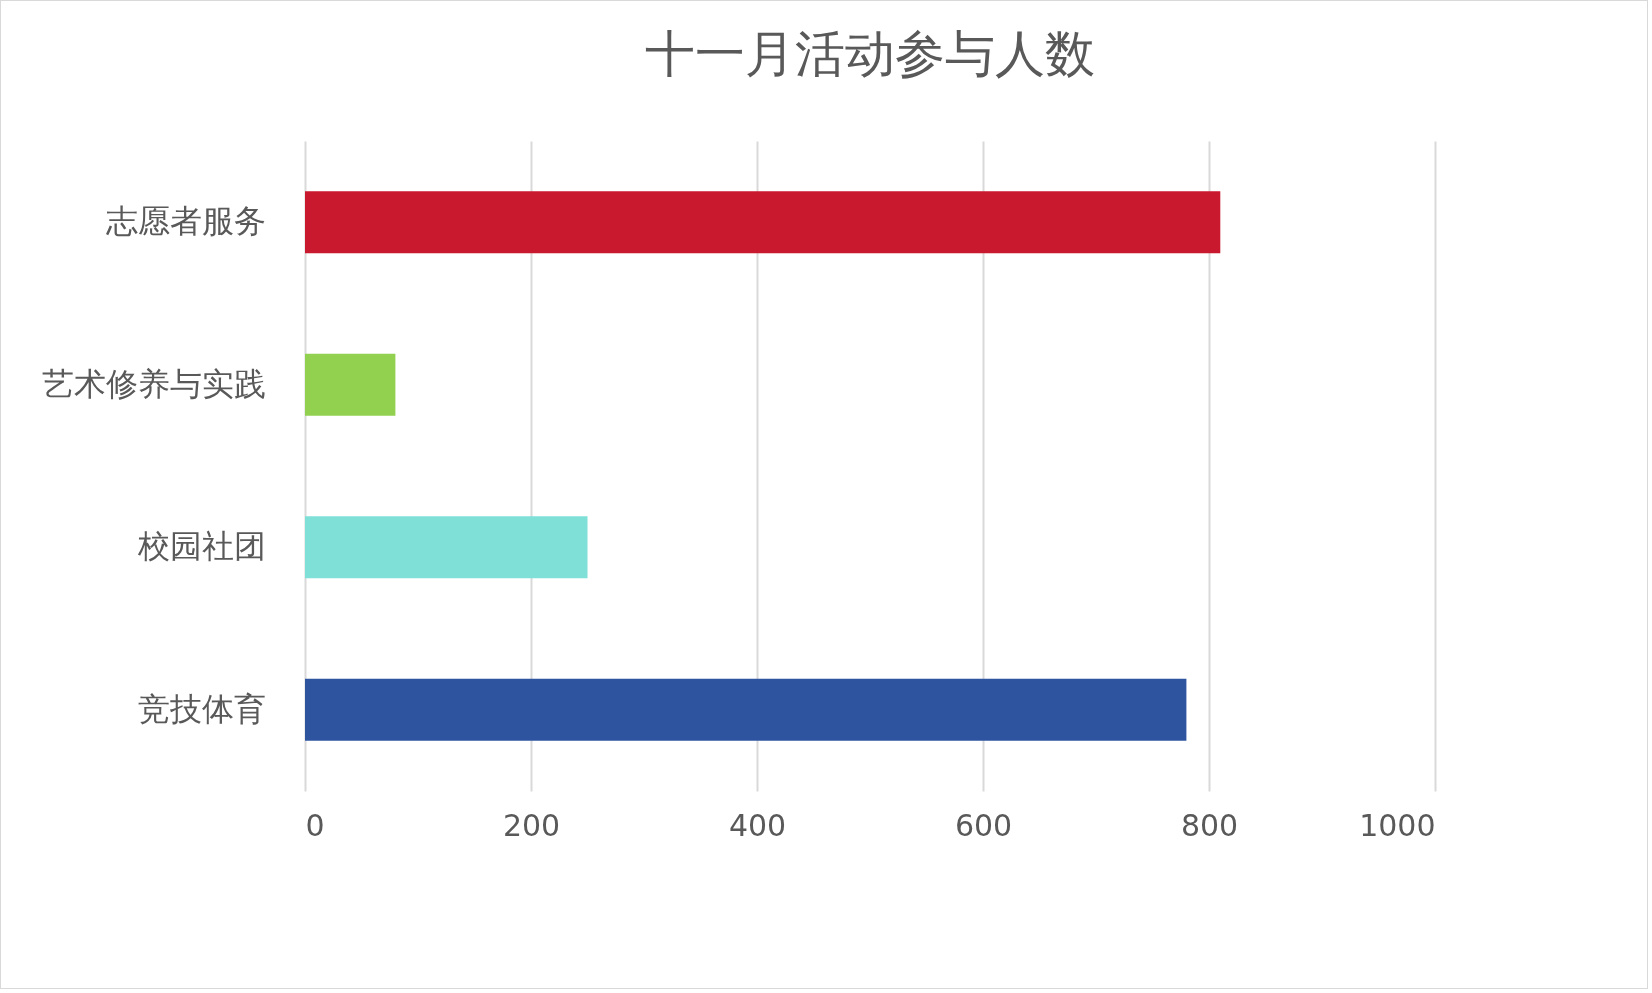  What do you see at coordinates (185, 221) in the screenshot?
I see `y-tick-label: 志愿者服务` at bounding box center [185, 221].